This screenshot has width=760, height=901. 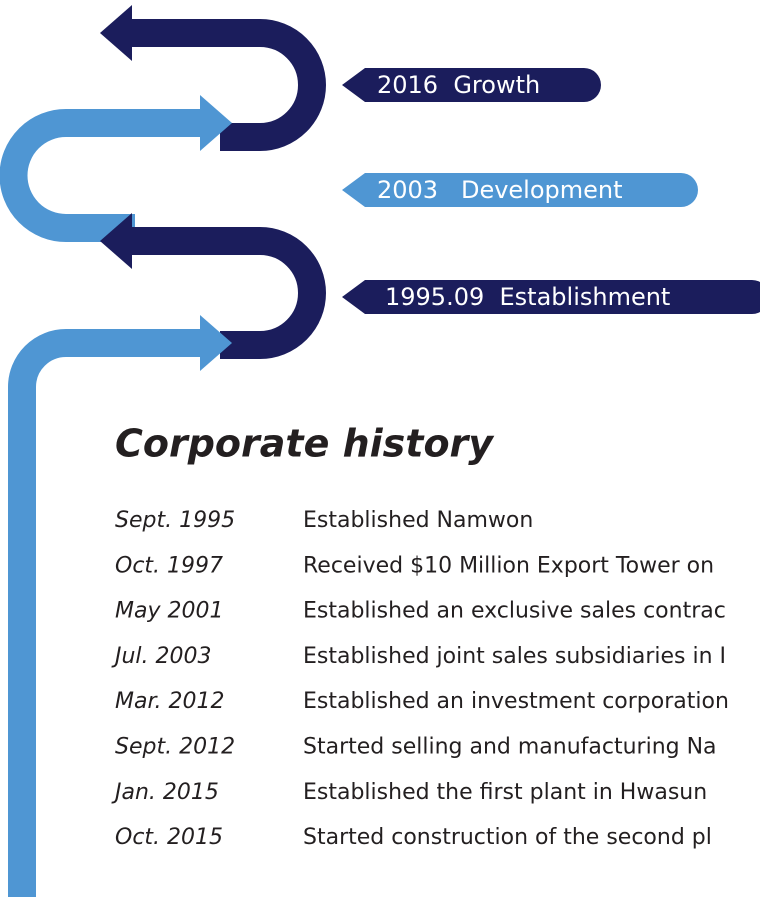 I want to click on date: May 2001, so click(x=169, y=611).